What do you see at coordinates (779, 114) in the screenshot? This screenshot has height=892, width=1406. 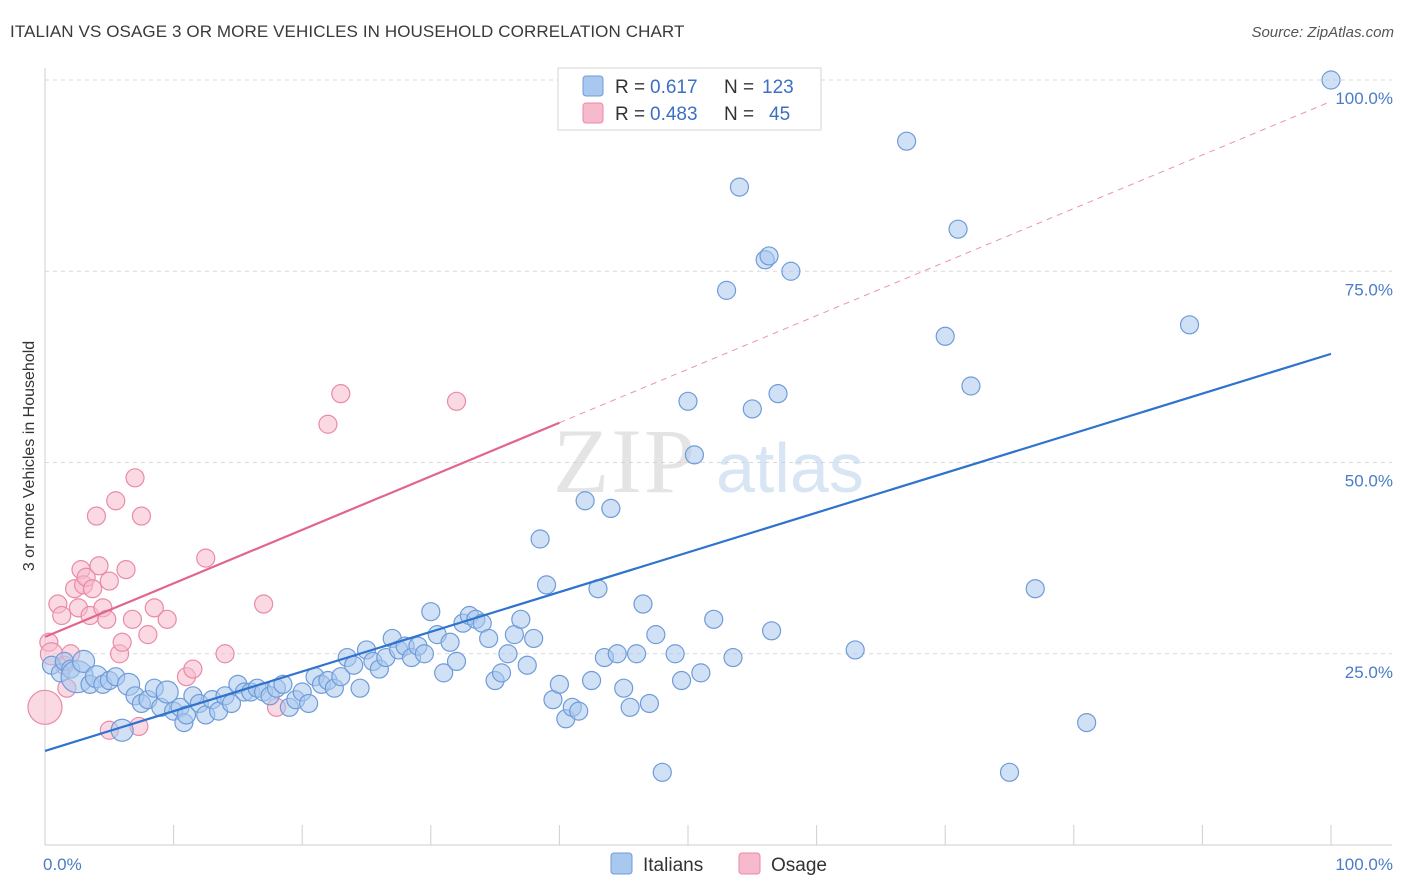 I see `legend-n-value-osage: 45` at bounding box center [779, 114].